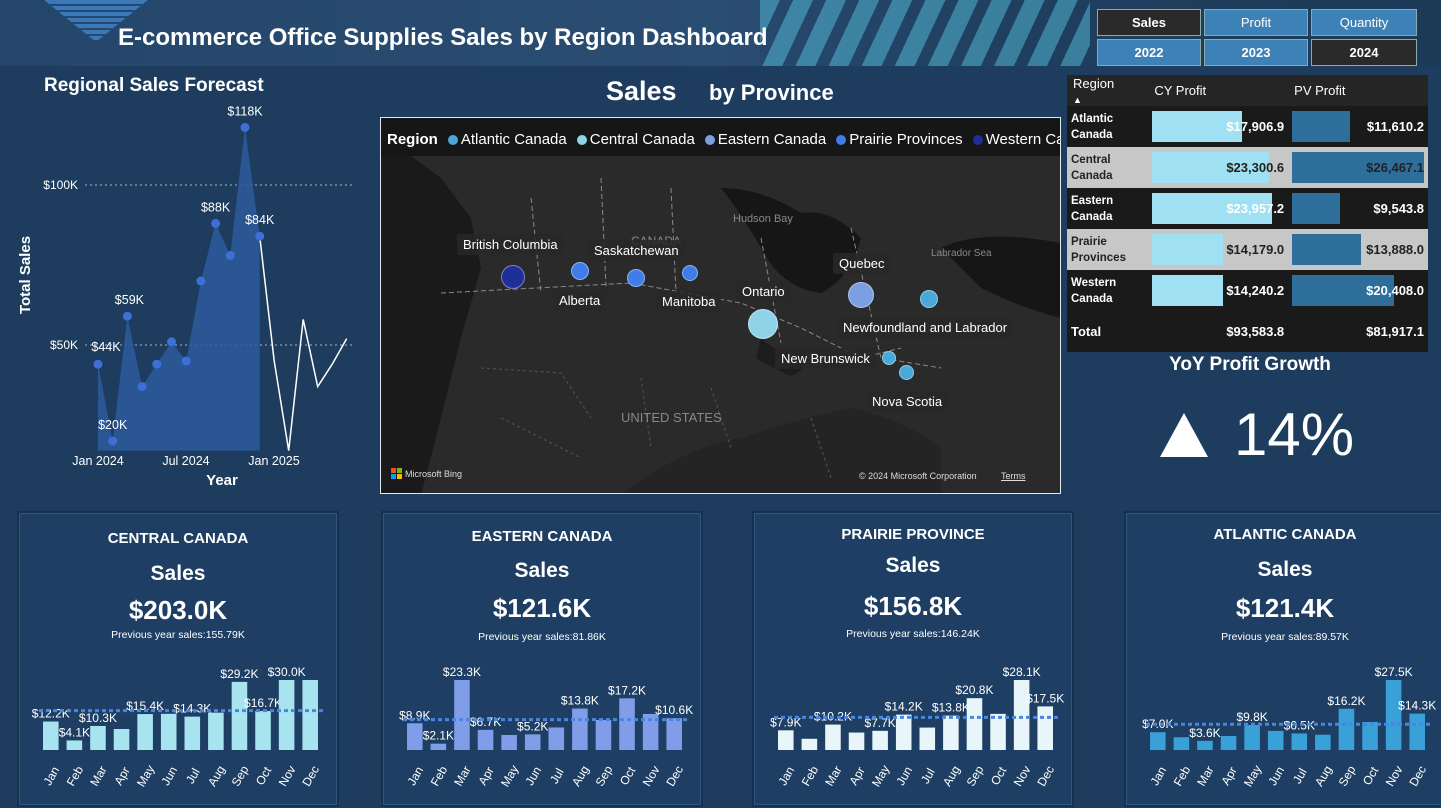 The height and width of the screenshot is (808, 1441). Describe the element at coordinates (636, 250) in the screenshot. I see `label-saskatchewan: Saskatchewan` at that location.